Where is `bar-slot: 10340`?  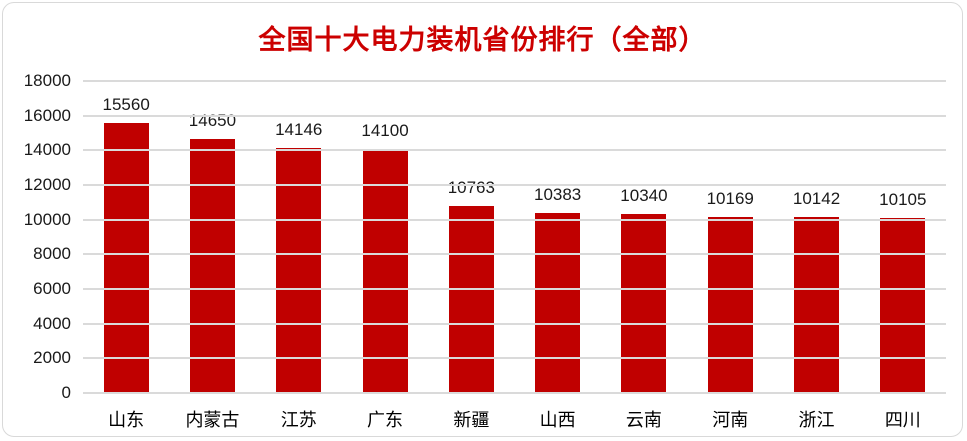
bar-slot: 10340 is located at coordinates (644, 237).